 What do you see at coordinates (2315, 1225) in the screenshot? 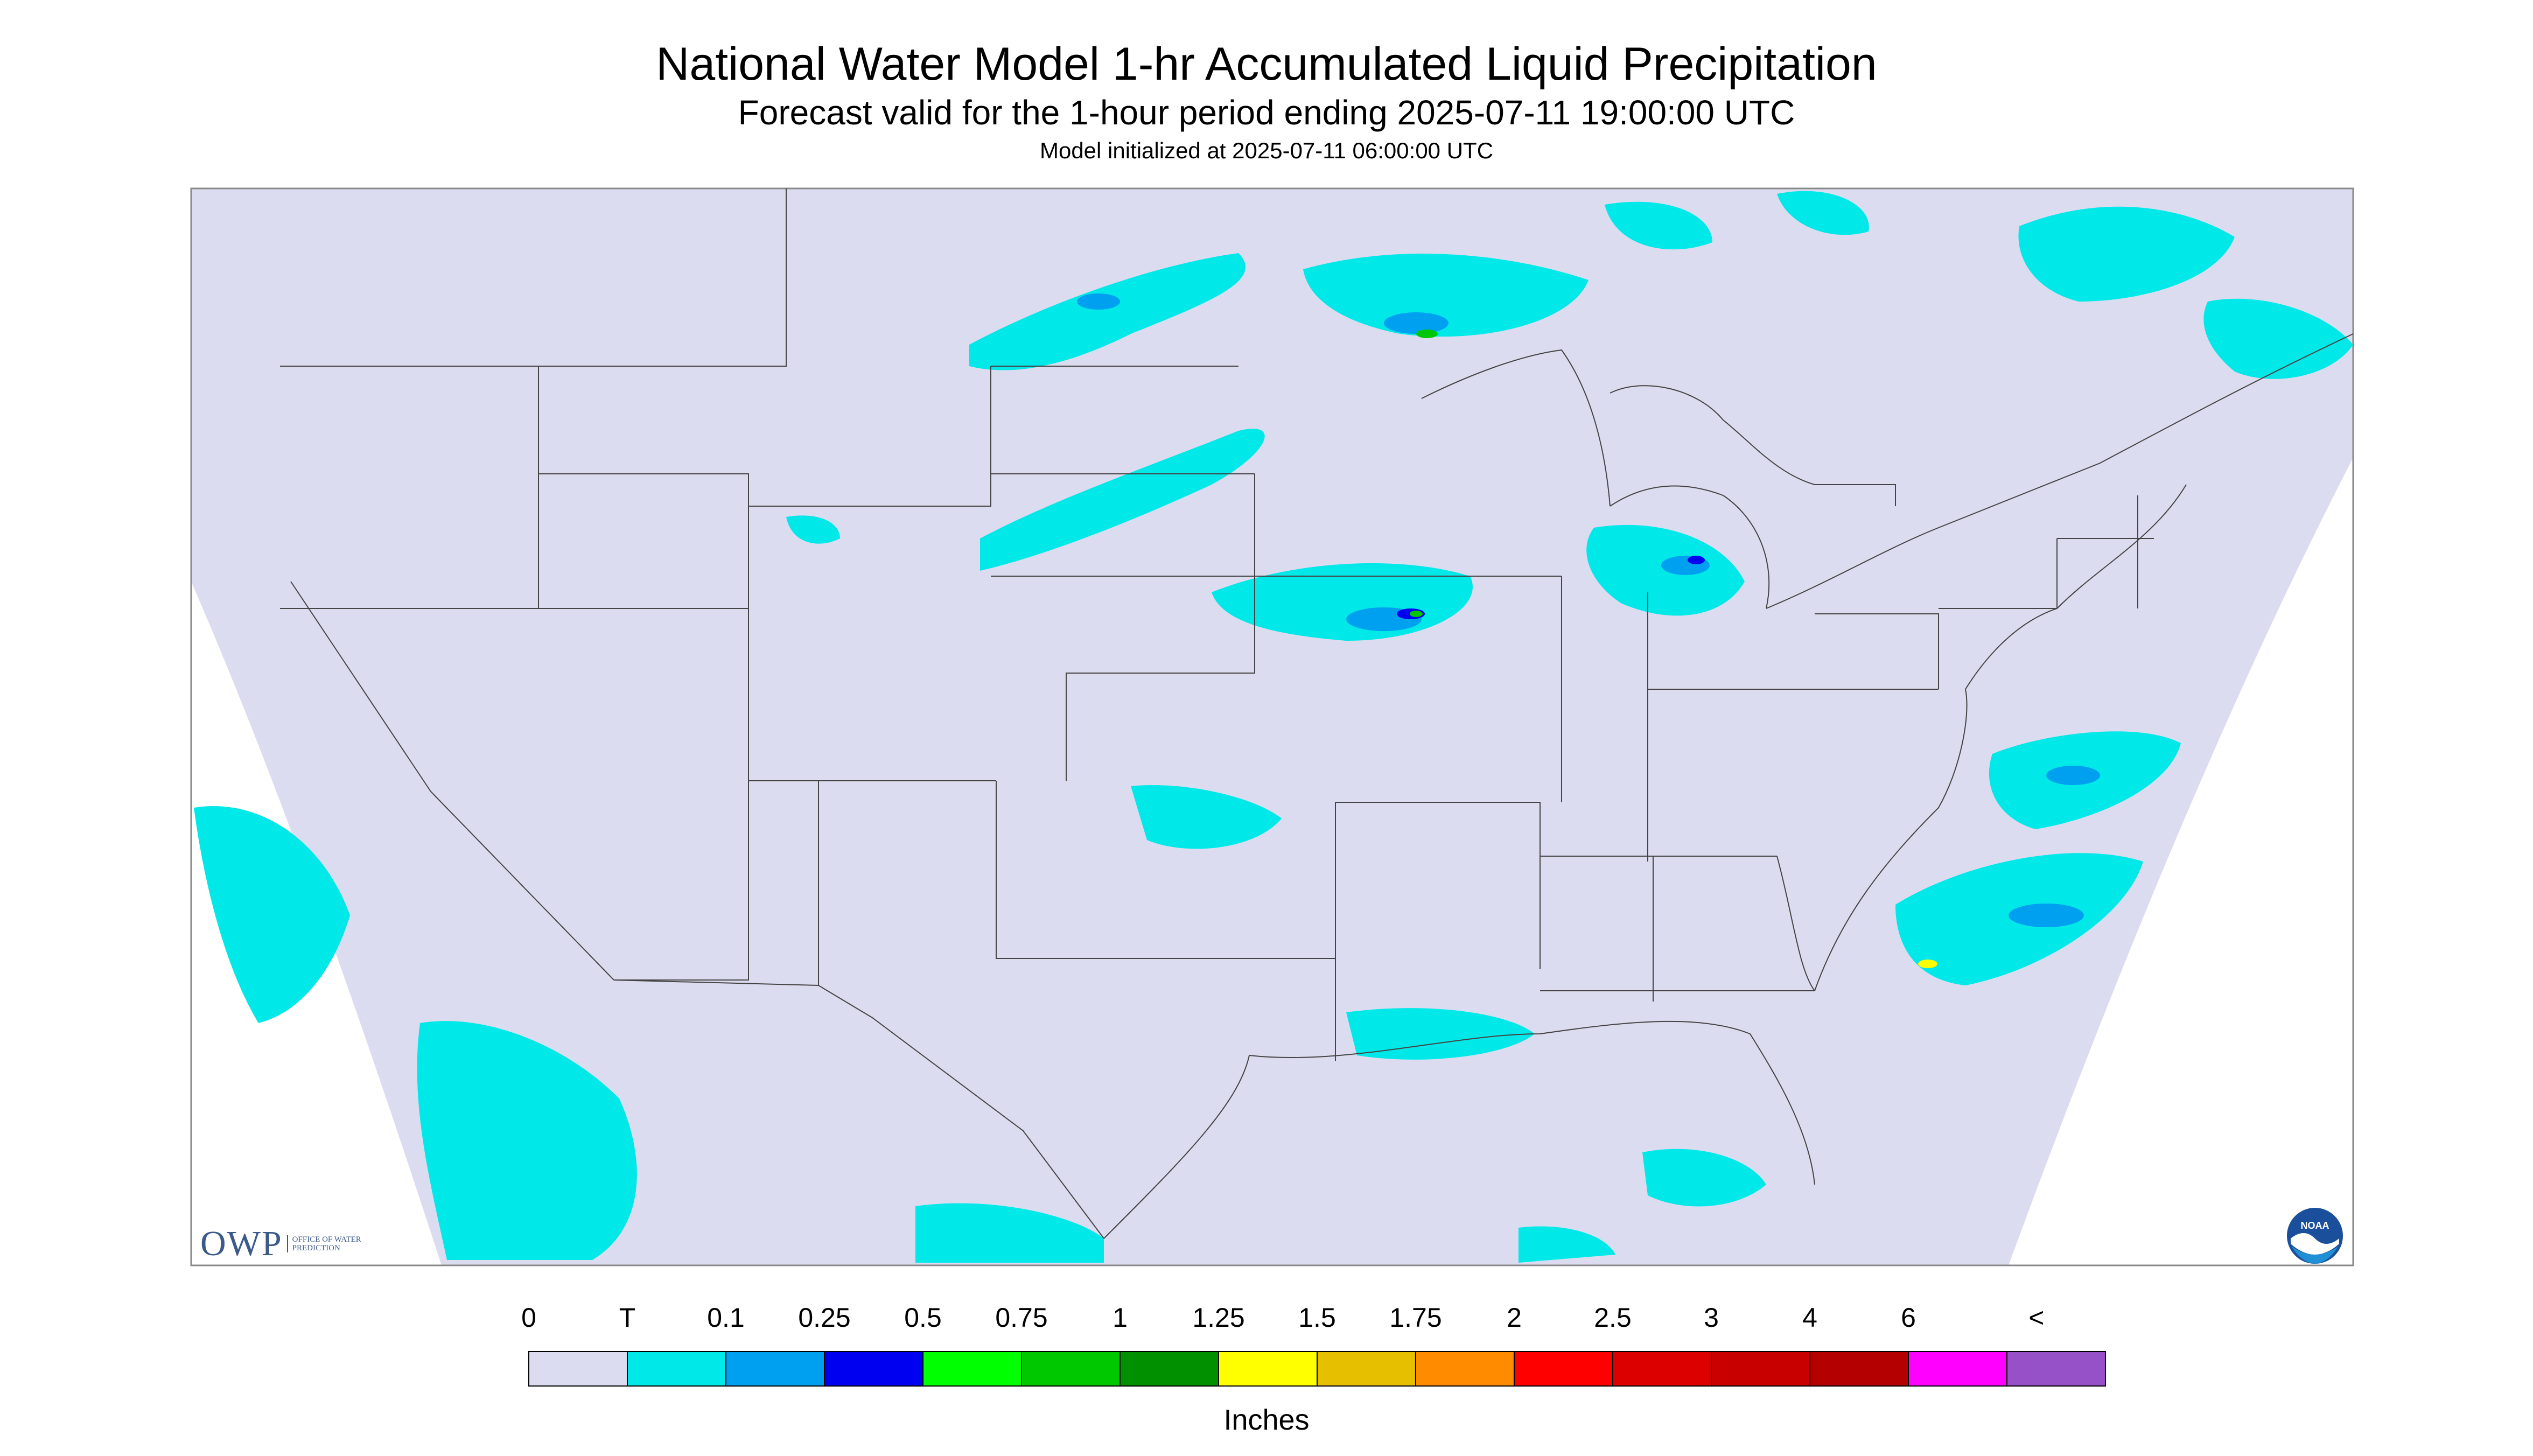
I see `noaa-logo-text: NOAA` at bounding box center [2315, 1225].